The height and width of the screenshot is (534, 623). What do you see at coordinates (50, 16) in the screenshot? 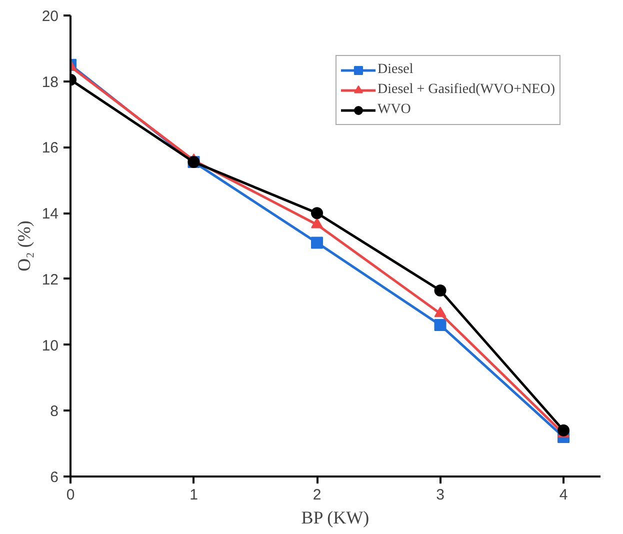
I see `y-tick-label: 20` at bounding box center [50, 16].